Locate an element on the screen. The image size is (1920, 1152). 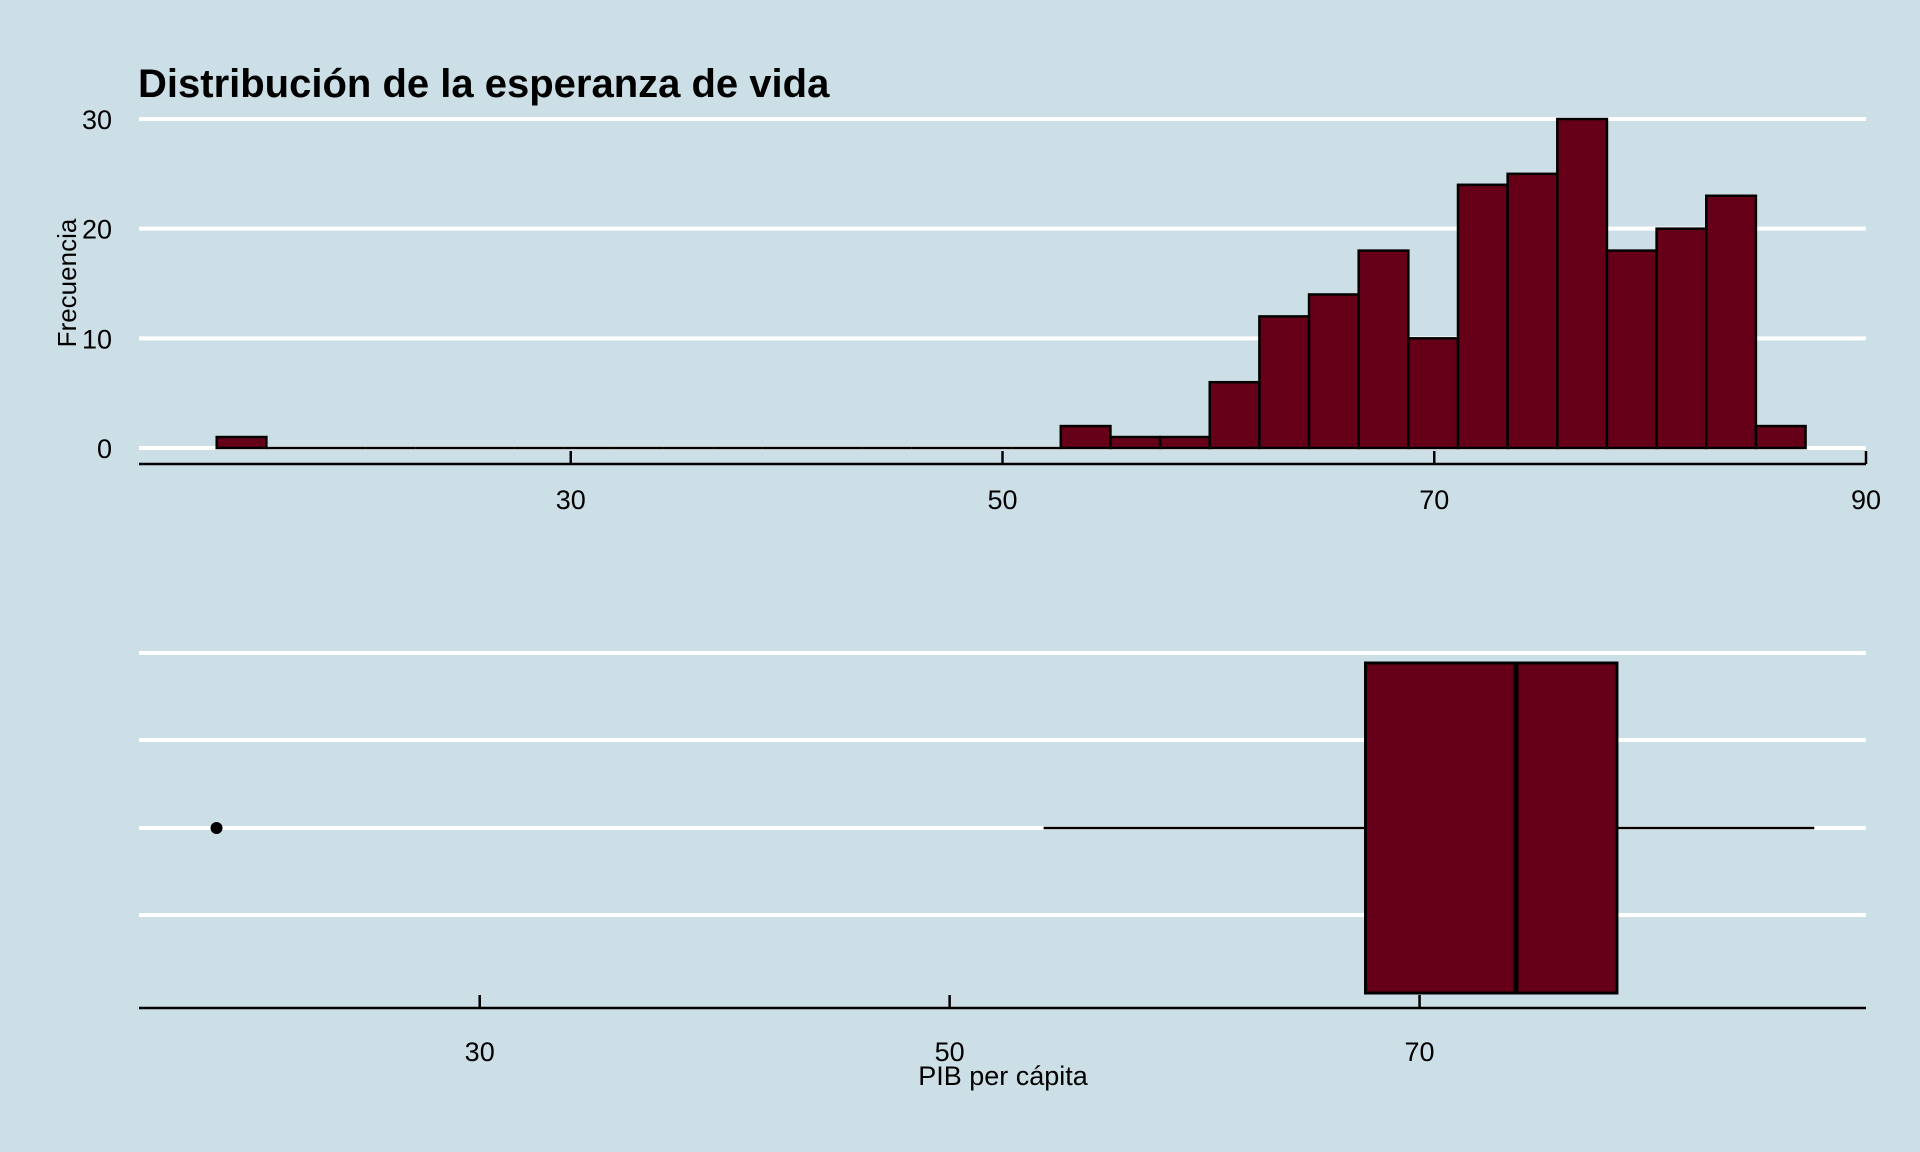
histogram-y-tick-label: 20 is located at coordinates (97, 230).